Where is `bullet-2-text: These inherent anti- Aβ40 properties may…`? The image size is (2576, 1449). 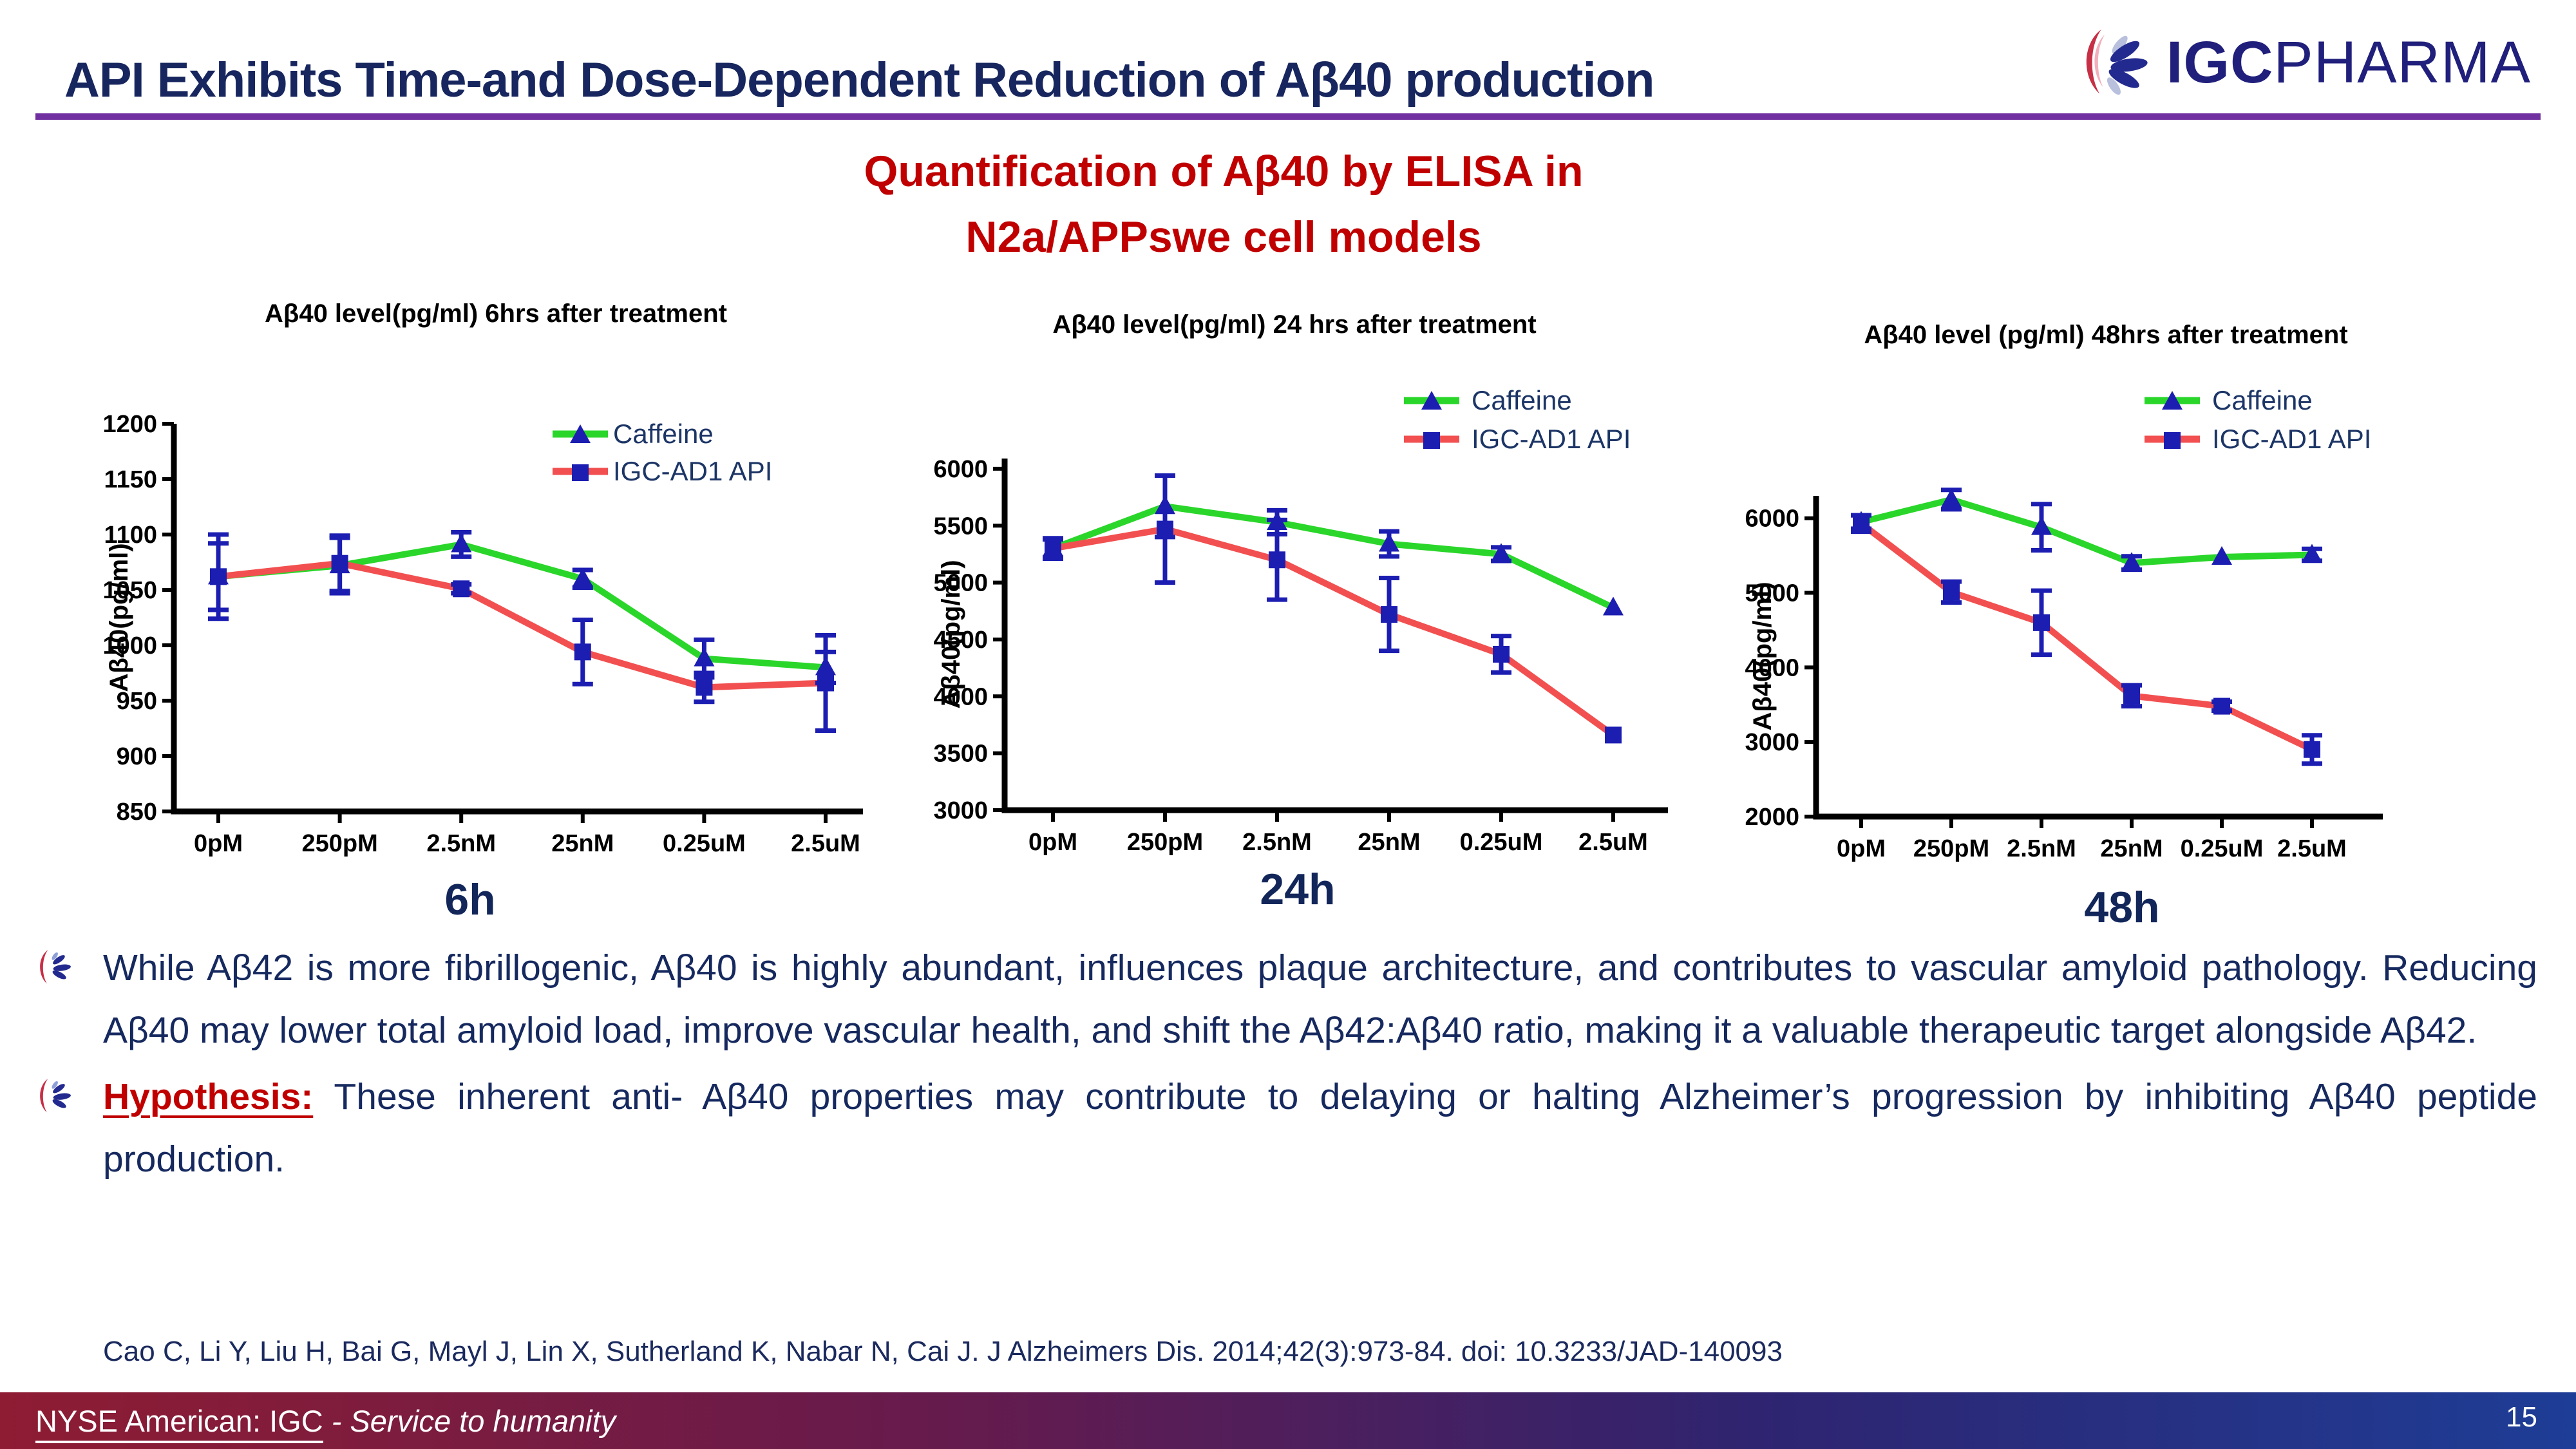 bullet-2-text: These inherent anti- Aβ40 properties may… is located at coordinates (1320, 1127).